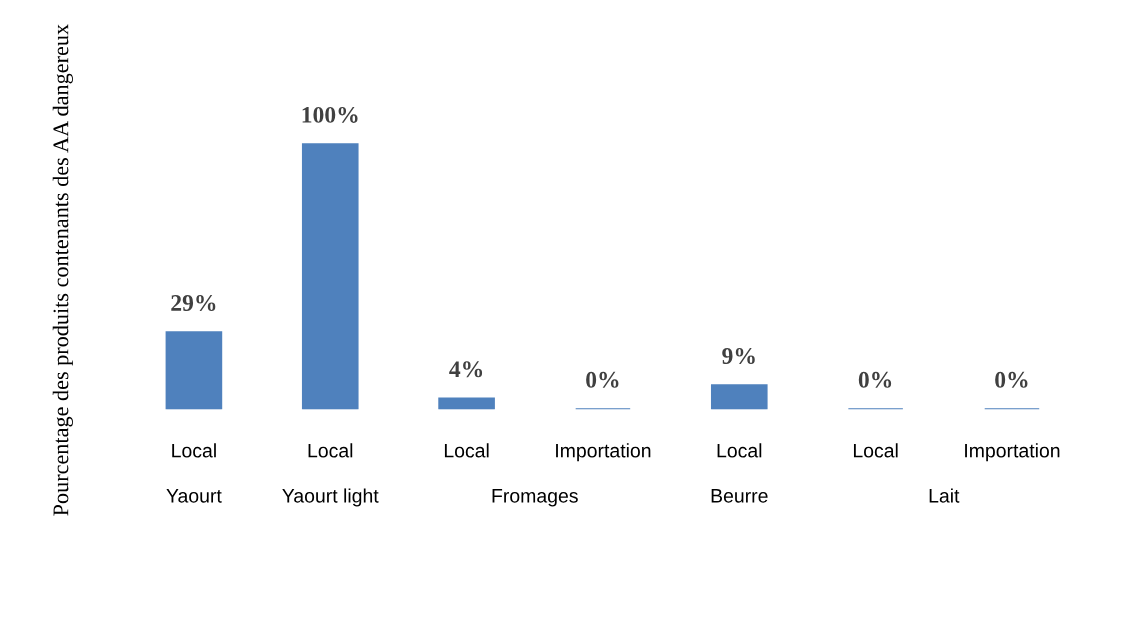  What do you see at coordinates (944, 495) in the screenshot?
I see `x-tick-label: Lait` at bounding box center [944, 495].